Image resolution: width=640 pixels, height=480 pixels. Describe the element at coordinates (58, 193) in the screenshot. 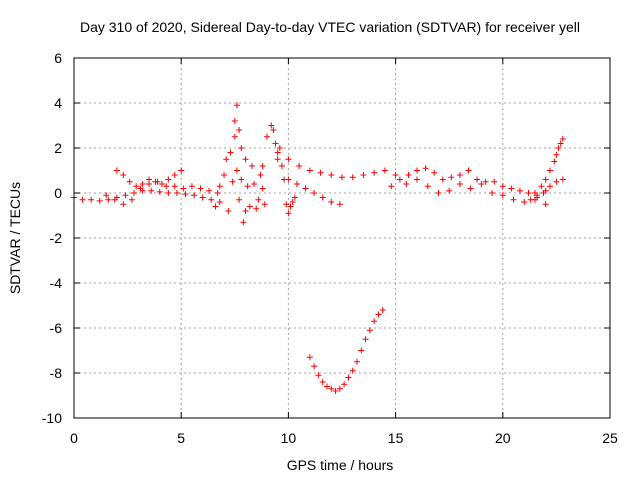

I see `y-tick-label: 0` at that location.